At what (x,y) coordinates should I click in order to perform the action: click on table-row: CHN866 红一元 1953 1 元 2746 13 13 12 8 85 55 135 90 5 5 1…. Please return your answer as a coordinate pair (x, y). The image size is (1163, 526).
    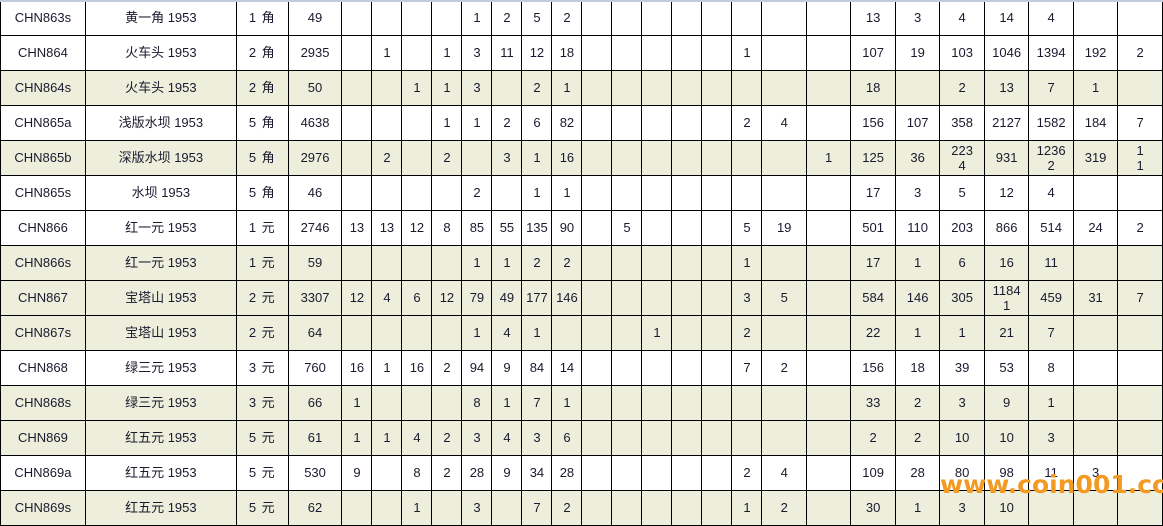
    Looking at the image, I should click on (581, 228).